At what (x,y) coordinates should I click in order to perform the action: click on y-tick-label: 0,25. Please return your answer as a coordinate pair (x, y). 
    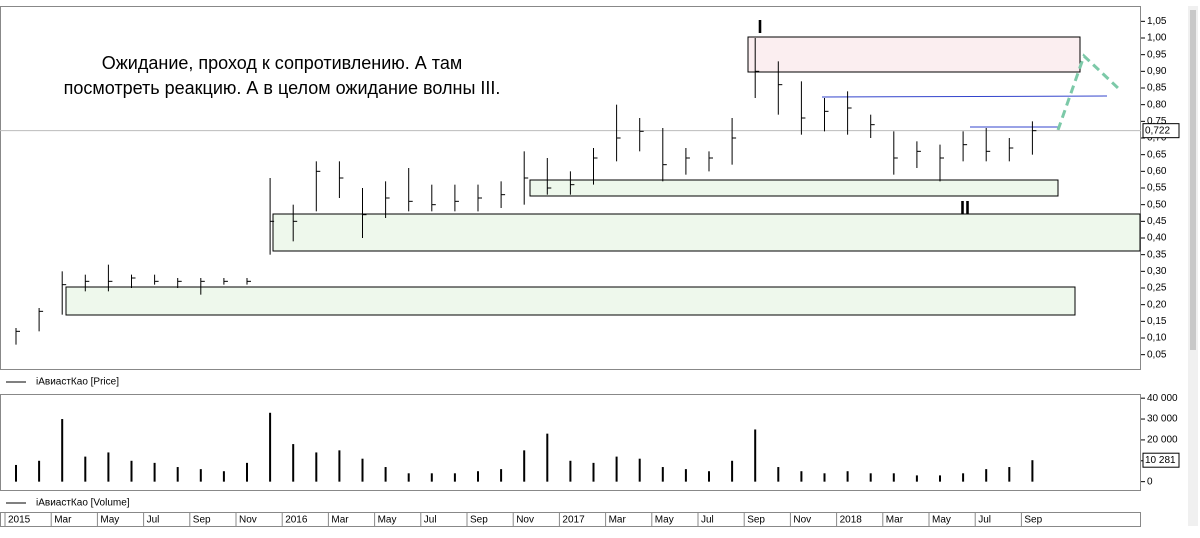
    Looking at the image, I should click on (1157, 288).